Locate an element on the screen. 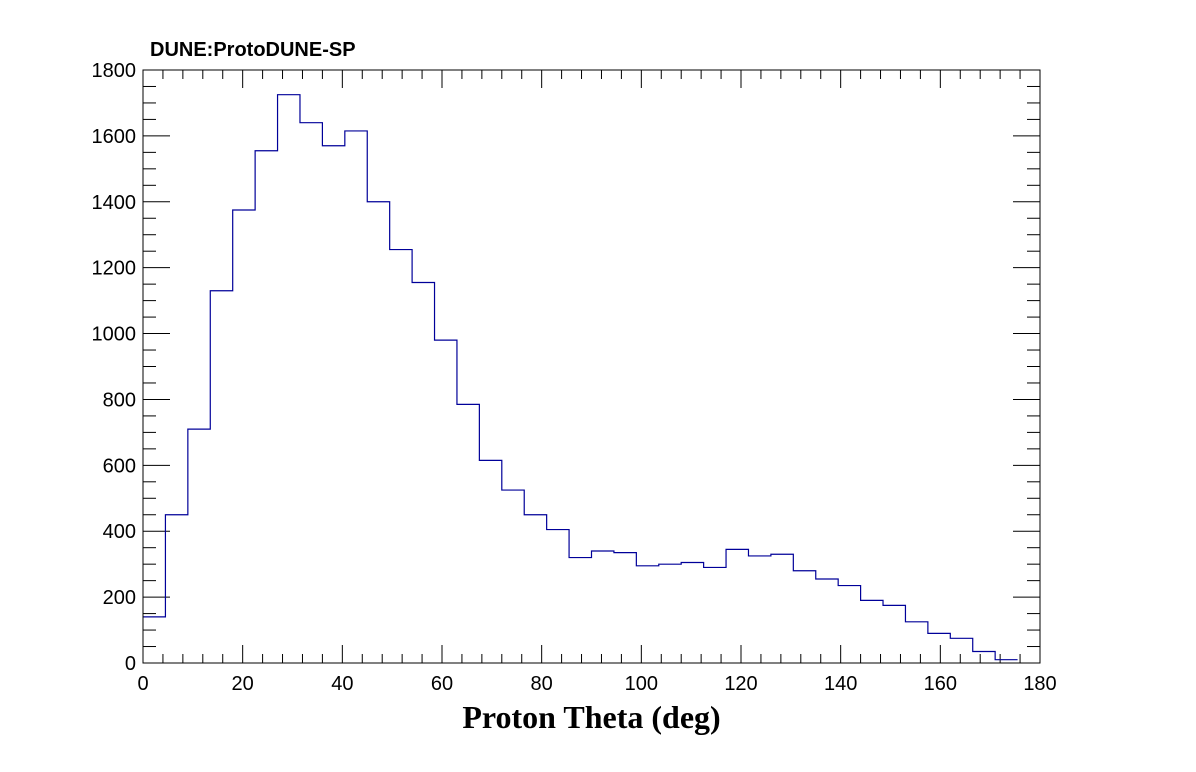 This screenshot has height=772, width=1196. x-tick-label: 0 is located at coordinates (142, 684).